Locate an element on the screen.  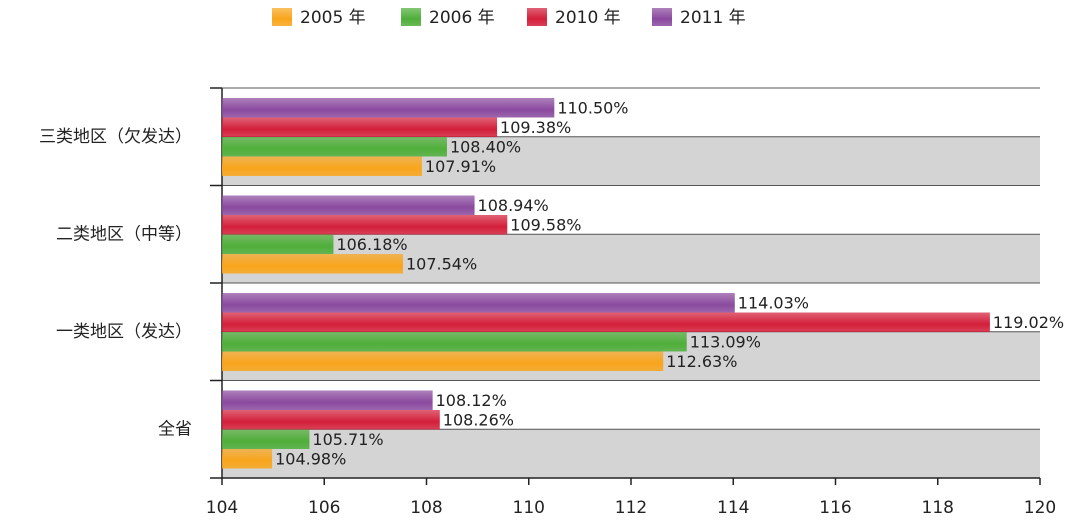
value-label: 109.58% is located at coordinates (545, 224).